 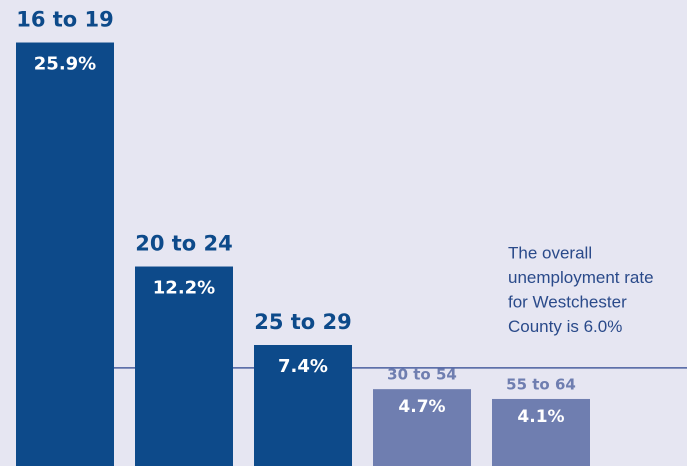 What do you see at coordinates (184, 288) in the screenshot?
I see `value-label: 12.2%` at bounding box center [184, 288].